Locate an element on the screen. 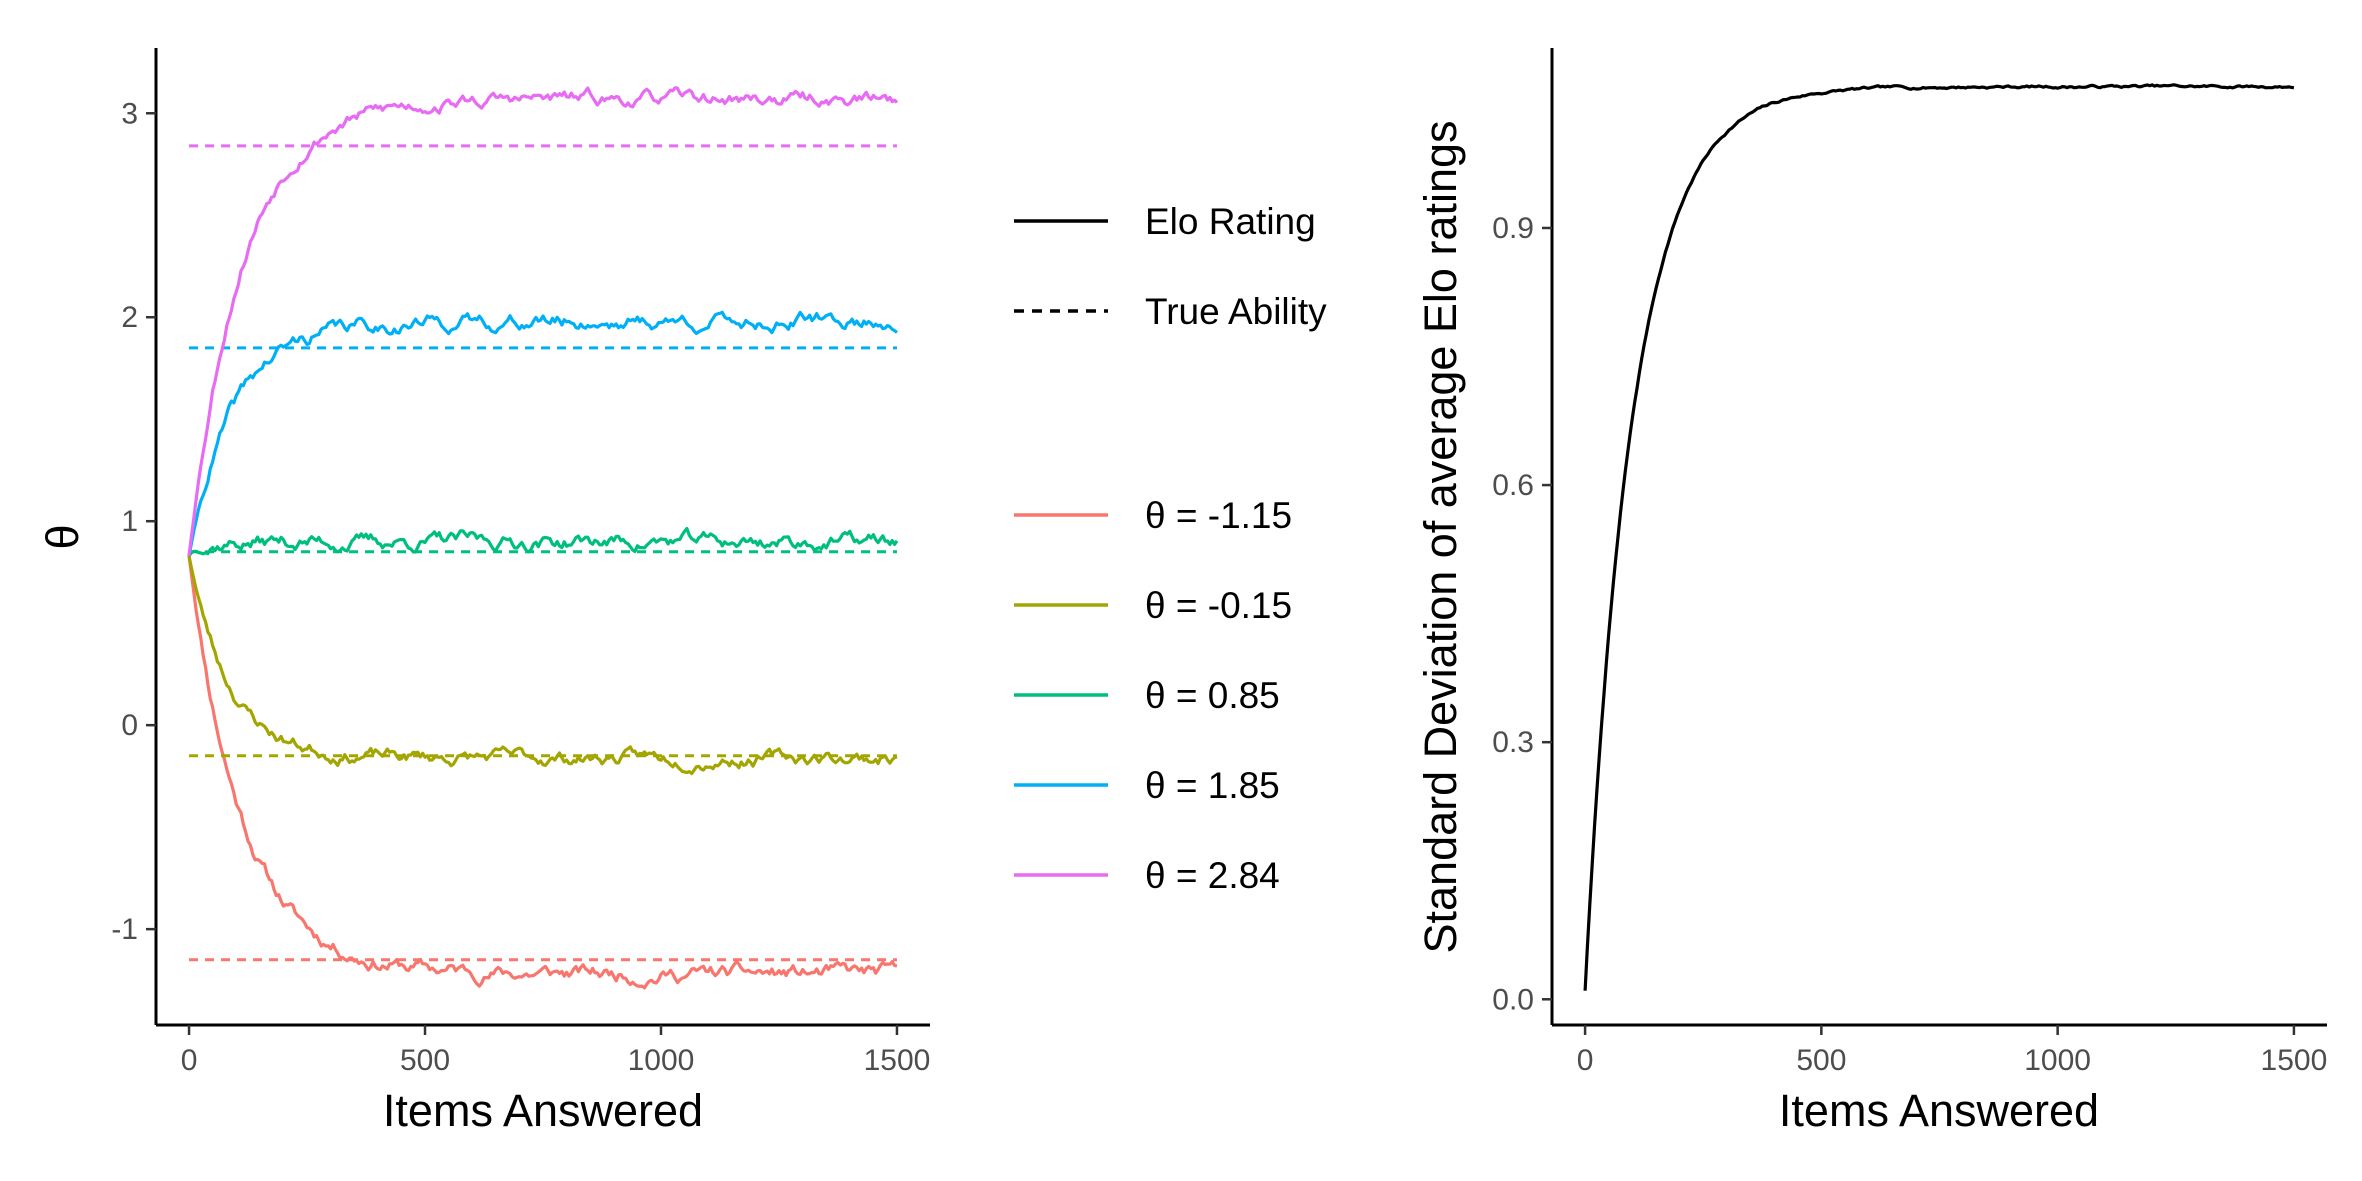 This screenshot has height=1181, width=2362. theta-y-axis-title: θ is located at coordinates (62, 536).